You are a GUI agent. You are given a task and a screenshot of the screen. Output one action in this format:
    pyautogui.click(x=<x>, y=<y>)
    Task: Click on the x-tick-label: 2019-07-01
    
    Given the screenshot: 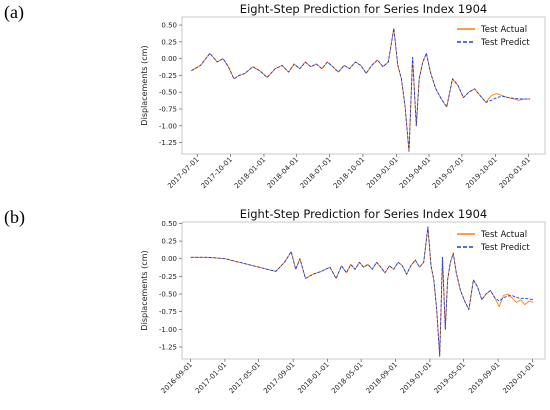 What is the action you would take?
    pyautogui.click(x=448, y=173)
    